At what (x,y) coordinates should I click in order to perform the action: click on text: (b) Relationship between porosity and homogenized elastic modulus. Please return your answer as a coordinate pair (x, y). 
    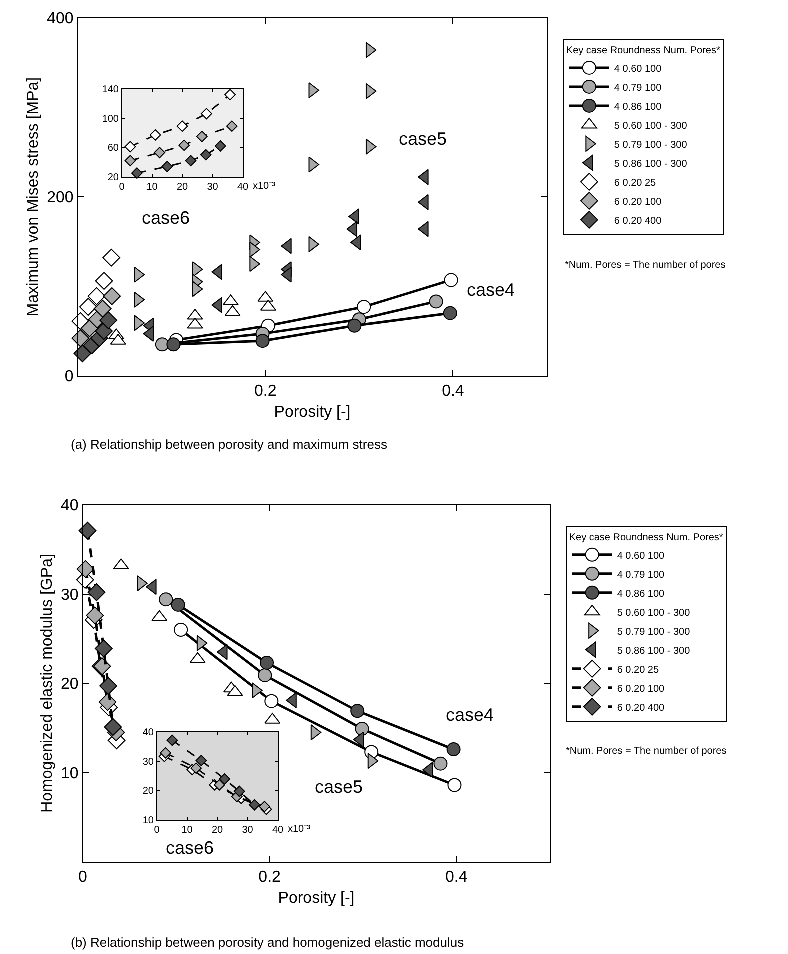
    Looking at the image, I should click on (268, 942).